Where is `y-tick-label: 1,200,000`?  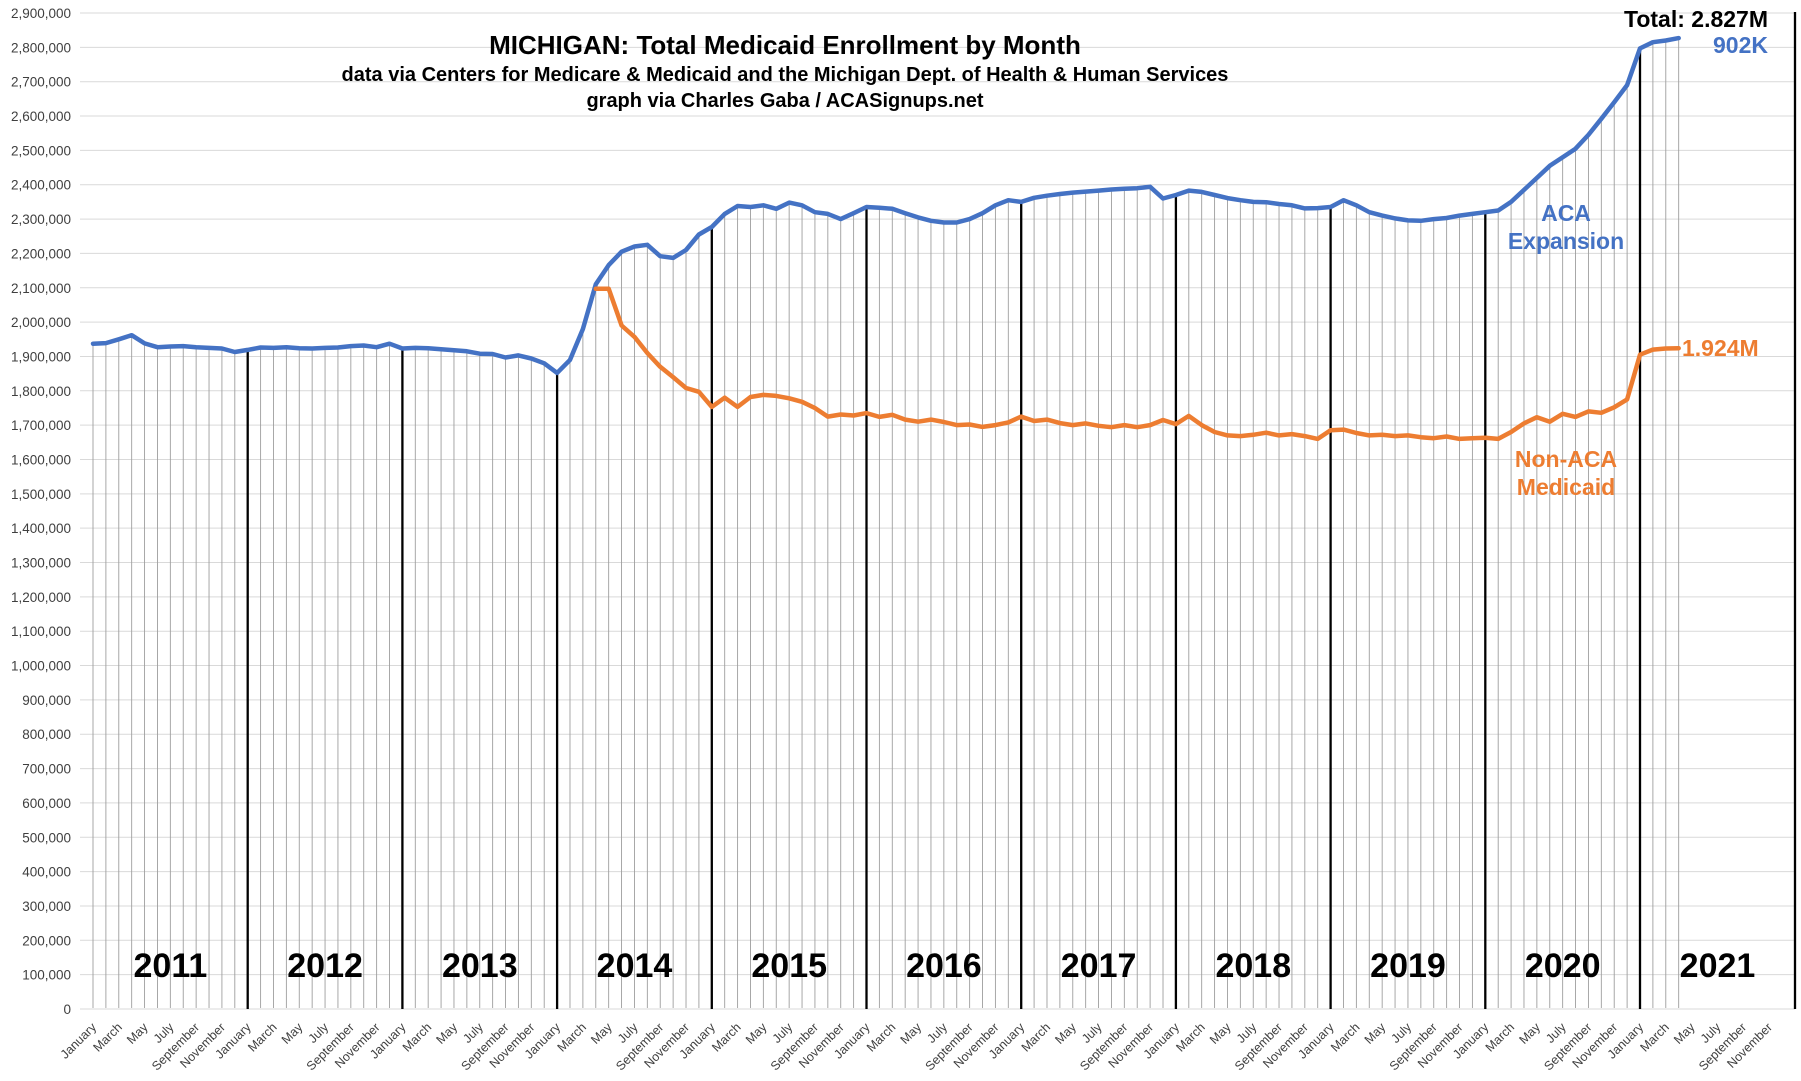 y-tick-label: 1,200,000 is located at coordinates (41, 597).